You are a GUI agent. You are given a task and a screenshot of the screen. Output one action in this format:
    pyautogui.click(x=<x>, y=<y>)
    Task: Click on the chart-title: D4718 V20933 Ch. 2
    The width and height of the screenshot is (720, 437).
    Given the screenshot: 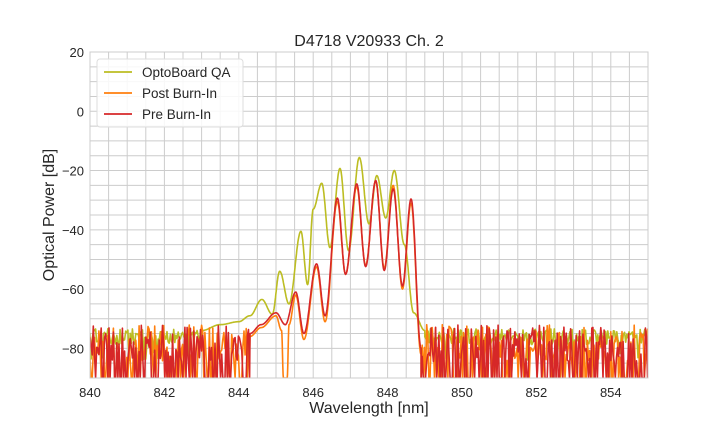 What is the action you would take?
    pyautogui.click(x=369, y=41)
    